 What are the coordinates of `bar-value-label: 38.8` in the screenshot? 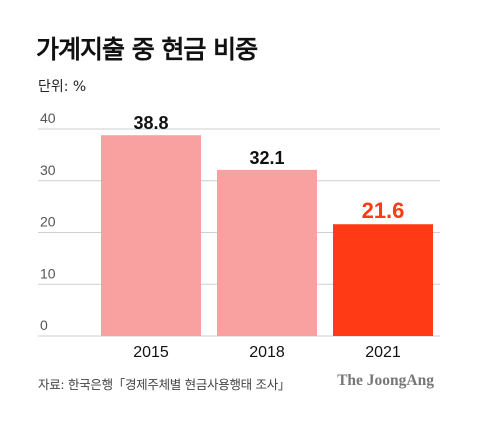 It's located at (150, 123).